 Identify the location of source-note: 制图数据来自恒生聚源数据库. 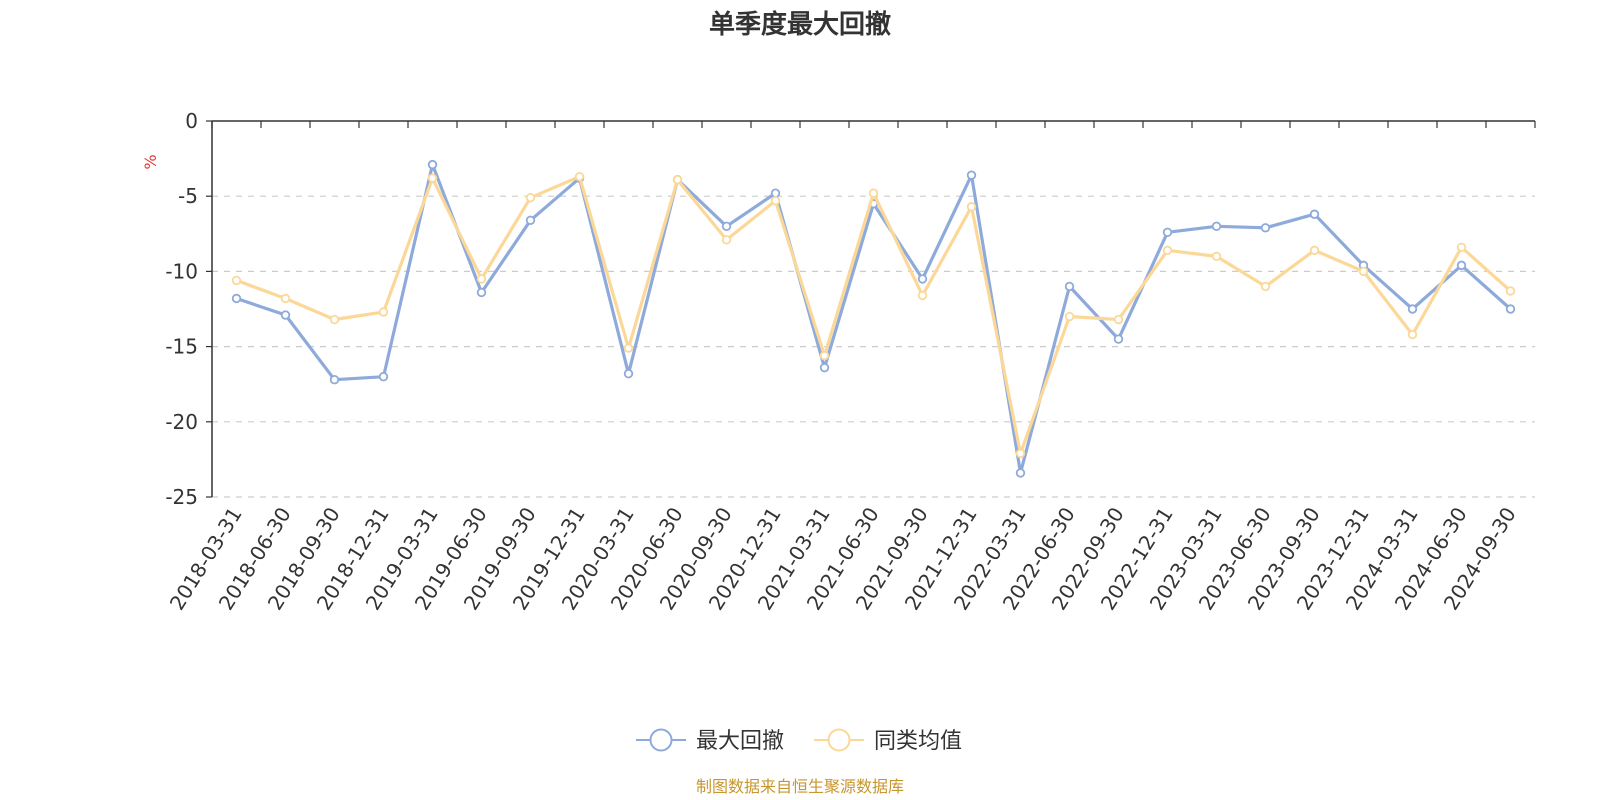
(800, 786).